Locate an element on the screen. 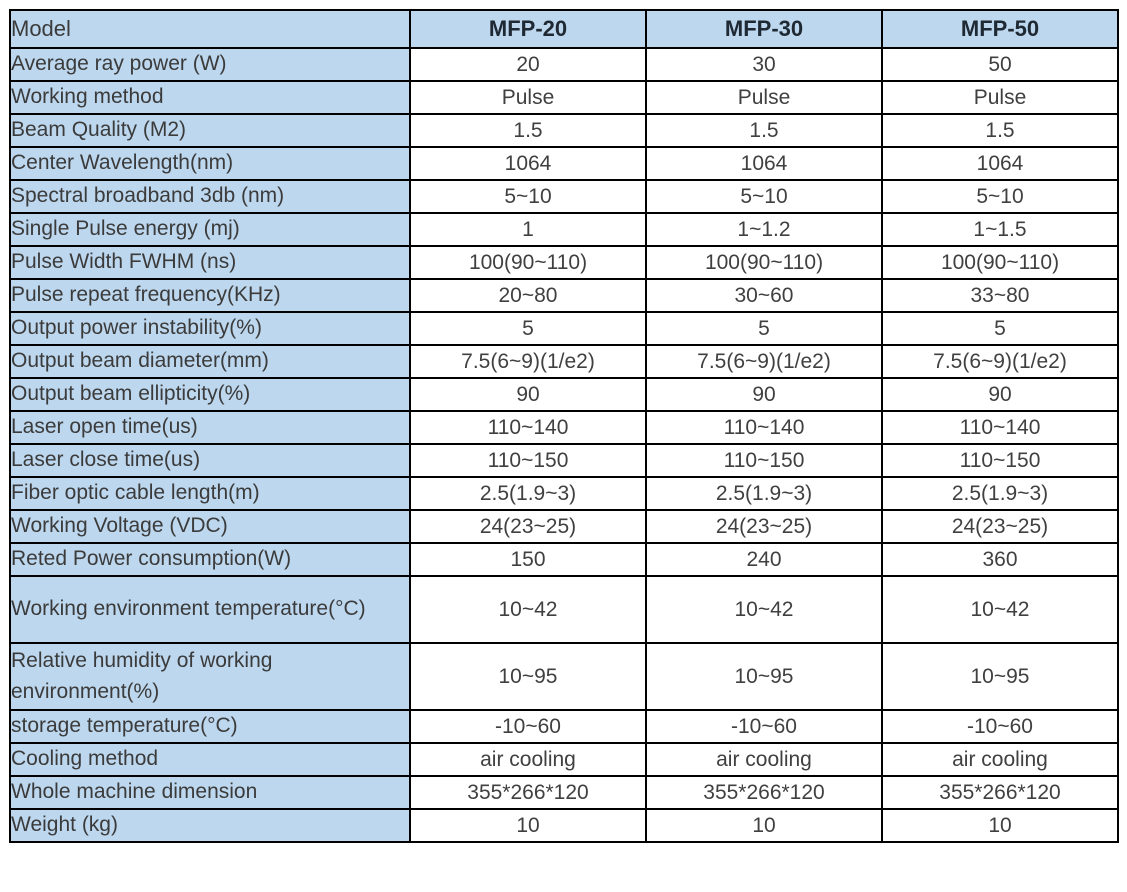 The image size is (1127, 892). spec-label: Output beam diameter(mm) is located at coordinates (210, 361).